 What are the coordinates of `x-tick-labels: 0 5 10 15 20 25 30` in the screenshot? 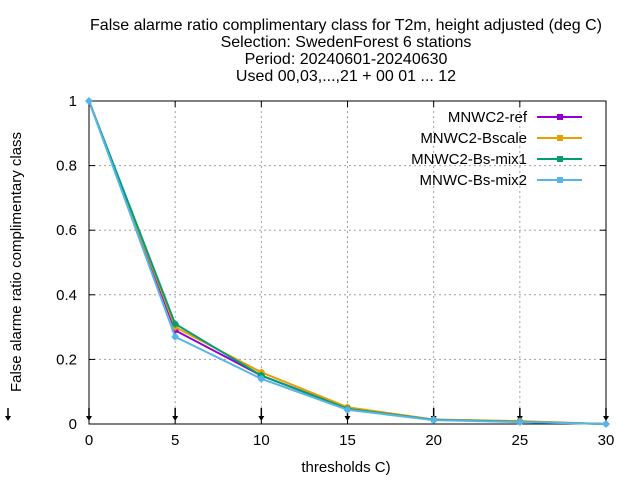 It's located at (350, 440).